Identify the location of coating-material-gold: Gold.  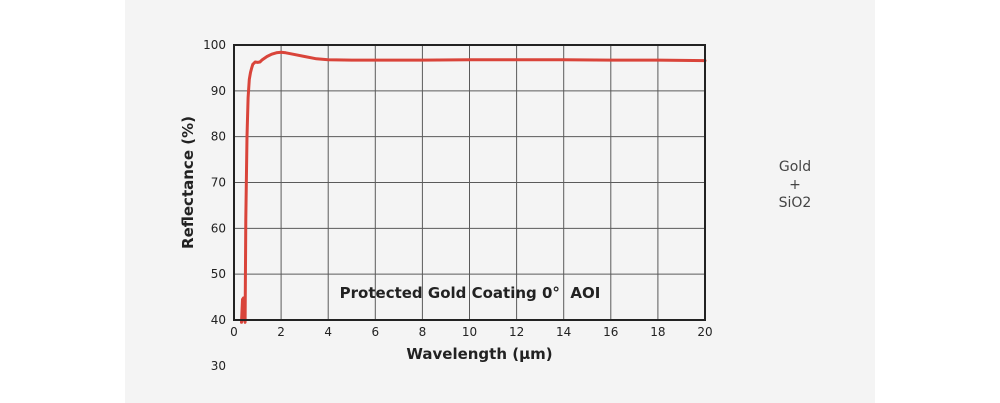
(795, 167).